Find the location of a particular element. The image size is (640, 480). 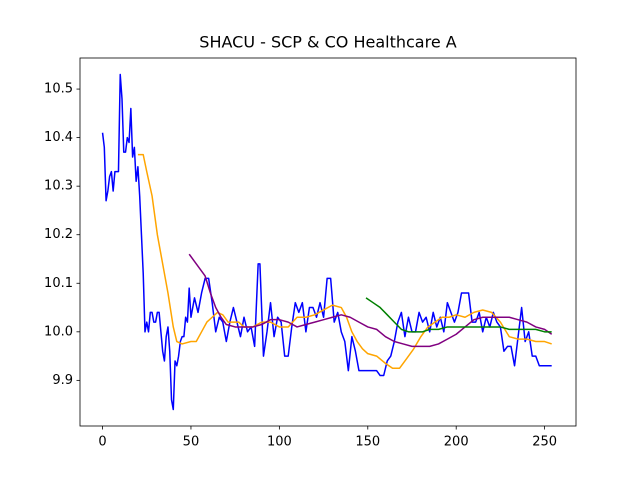

x-tick-label: 100 is located at coordinates (279, 442).